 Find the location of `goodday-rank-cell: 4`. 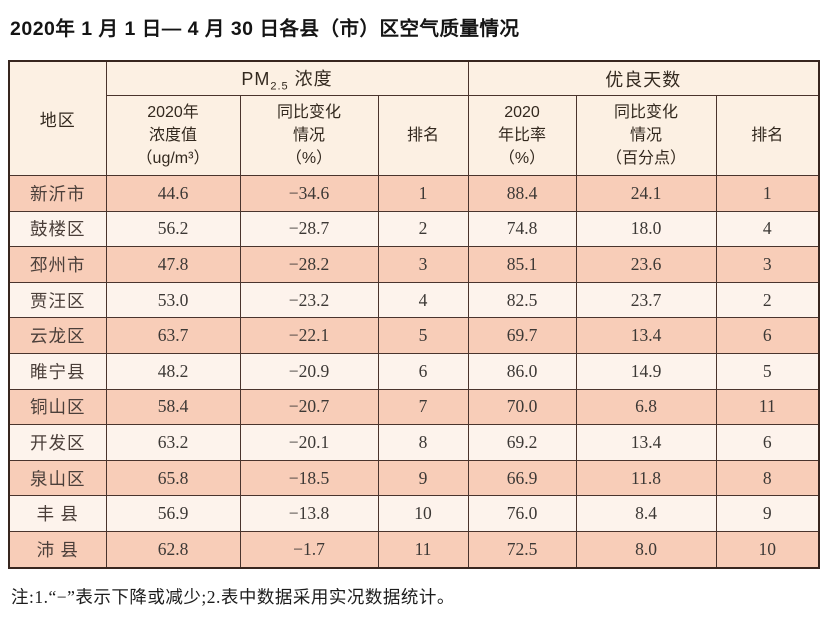

goodday-rank-cell: 4 is located at coordinates (767, 229).